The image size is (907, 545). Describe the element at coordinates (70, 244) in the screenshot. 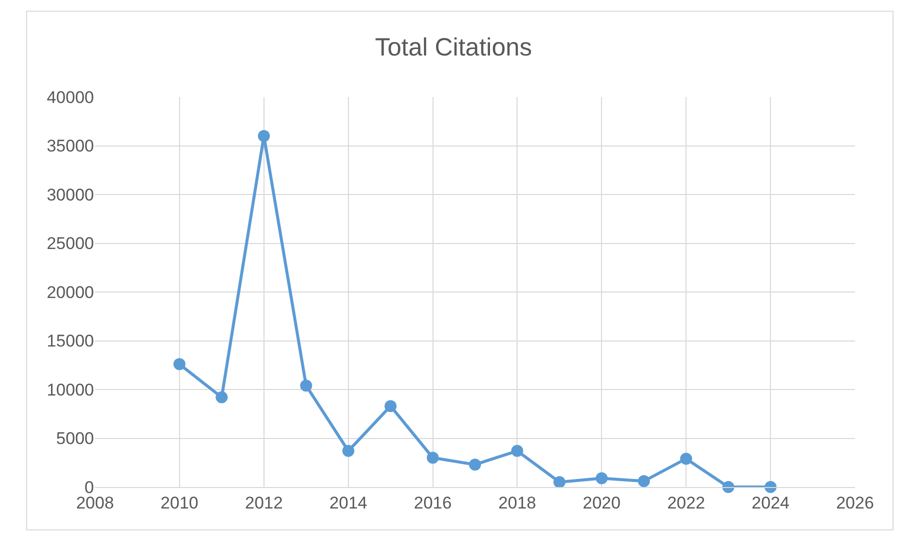

I see `y-tick-label: 25000` at that location.